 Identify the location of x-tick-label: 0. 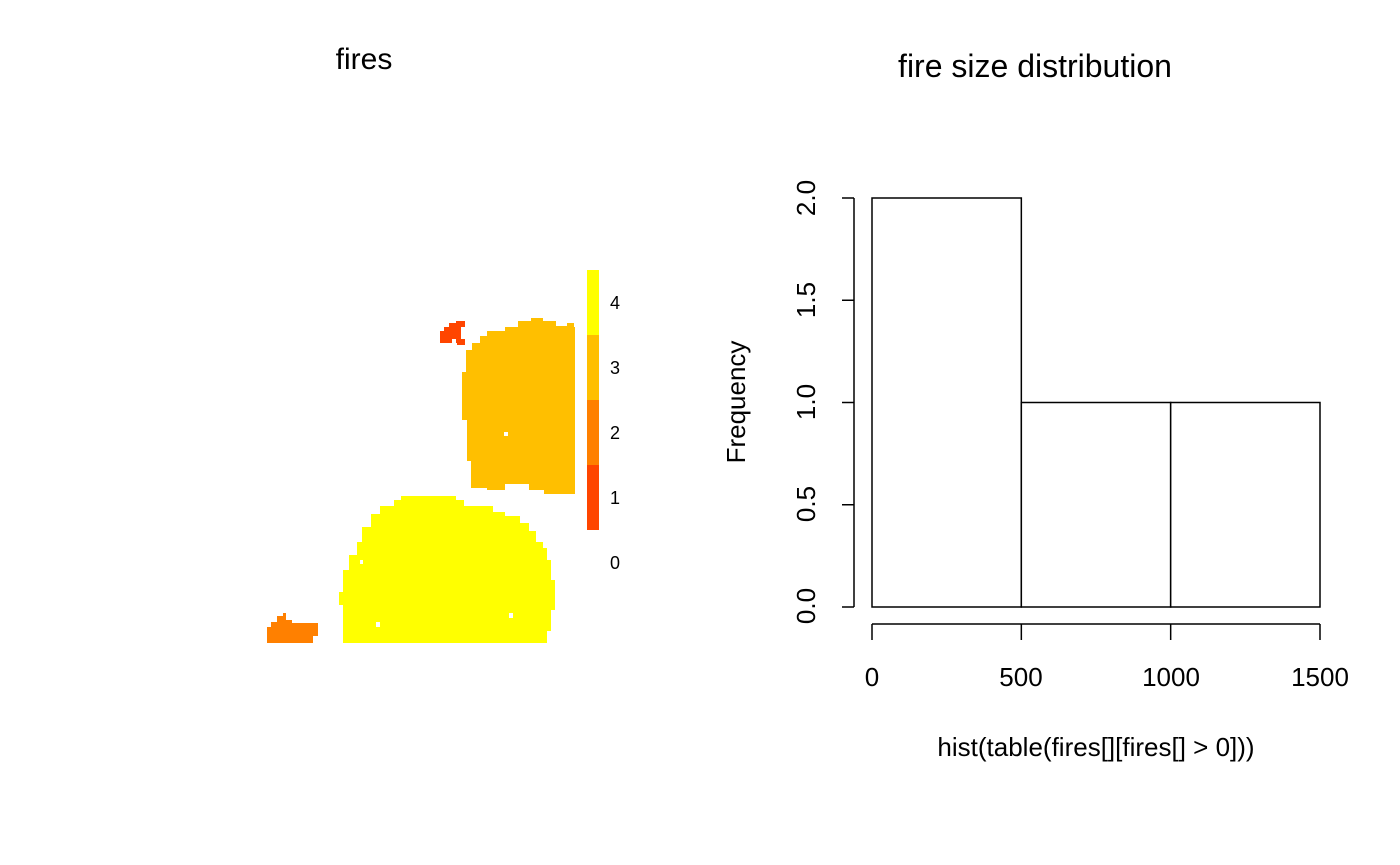
(872, 677).